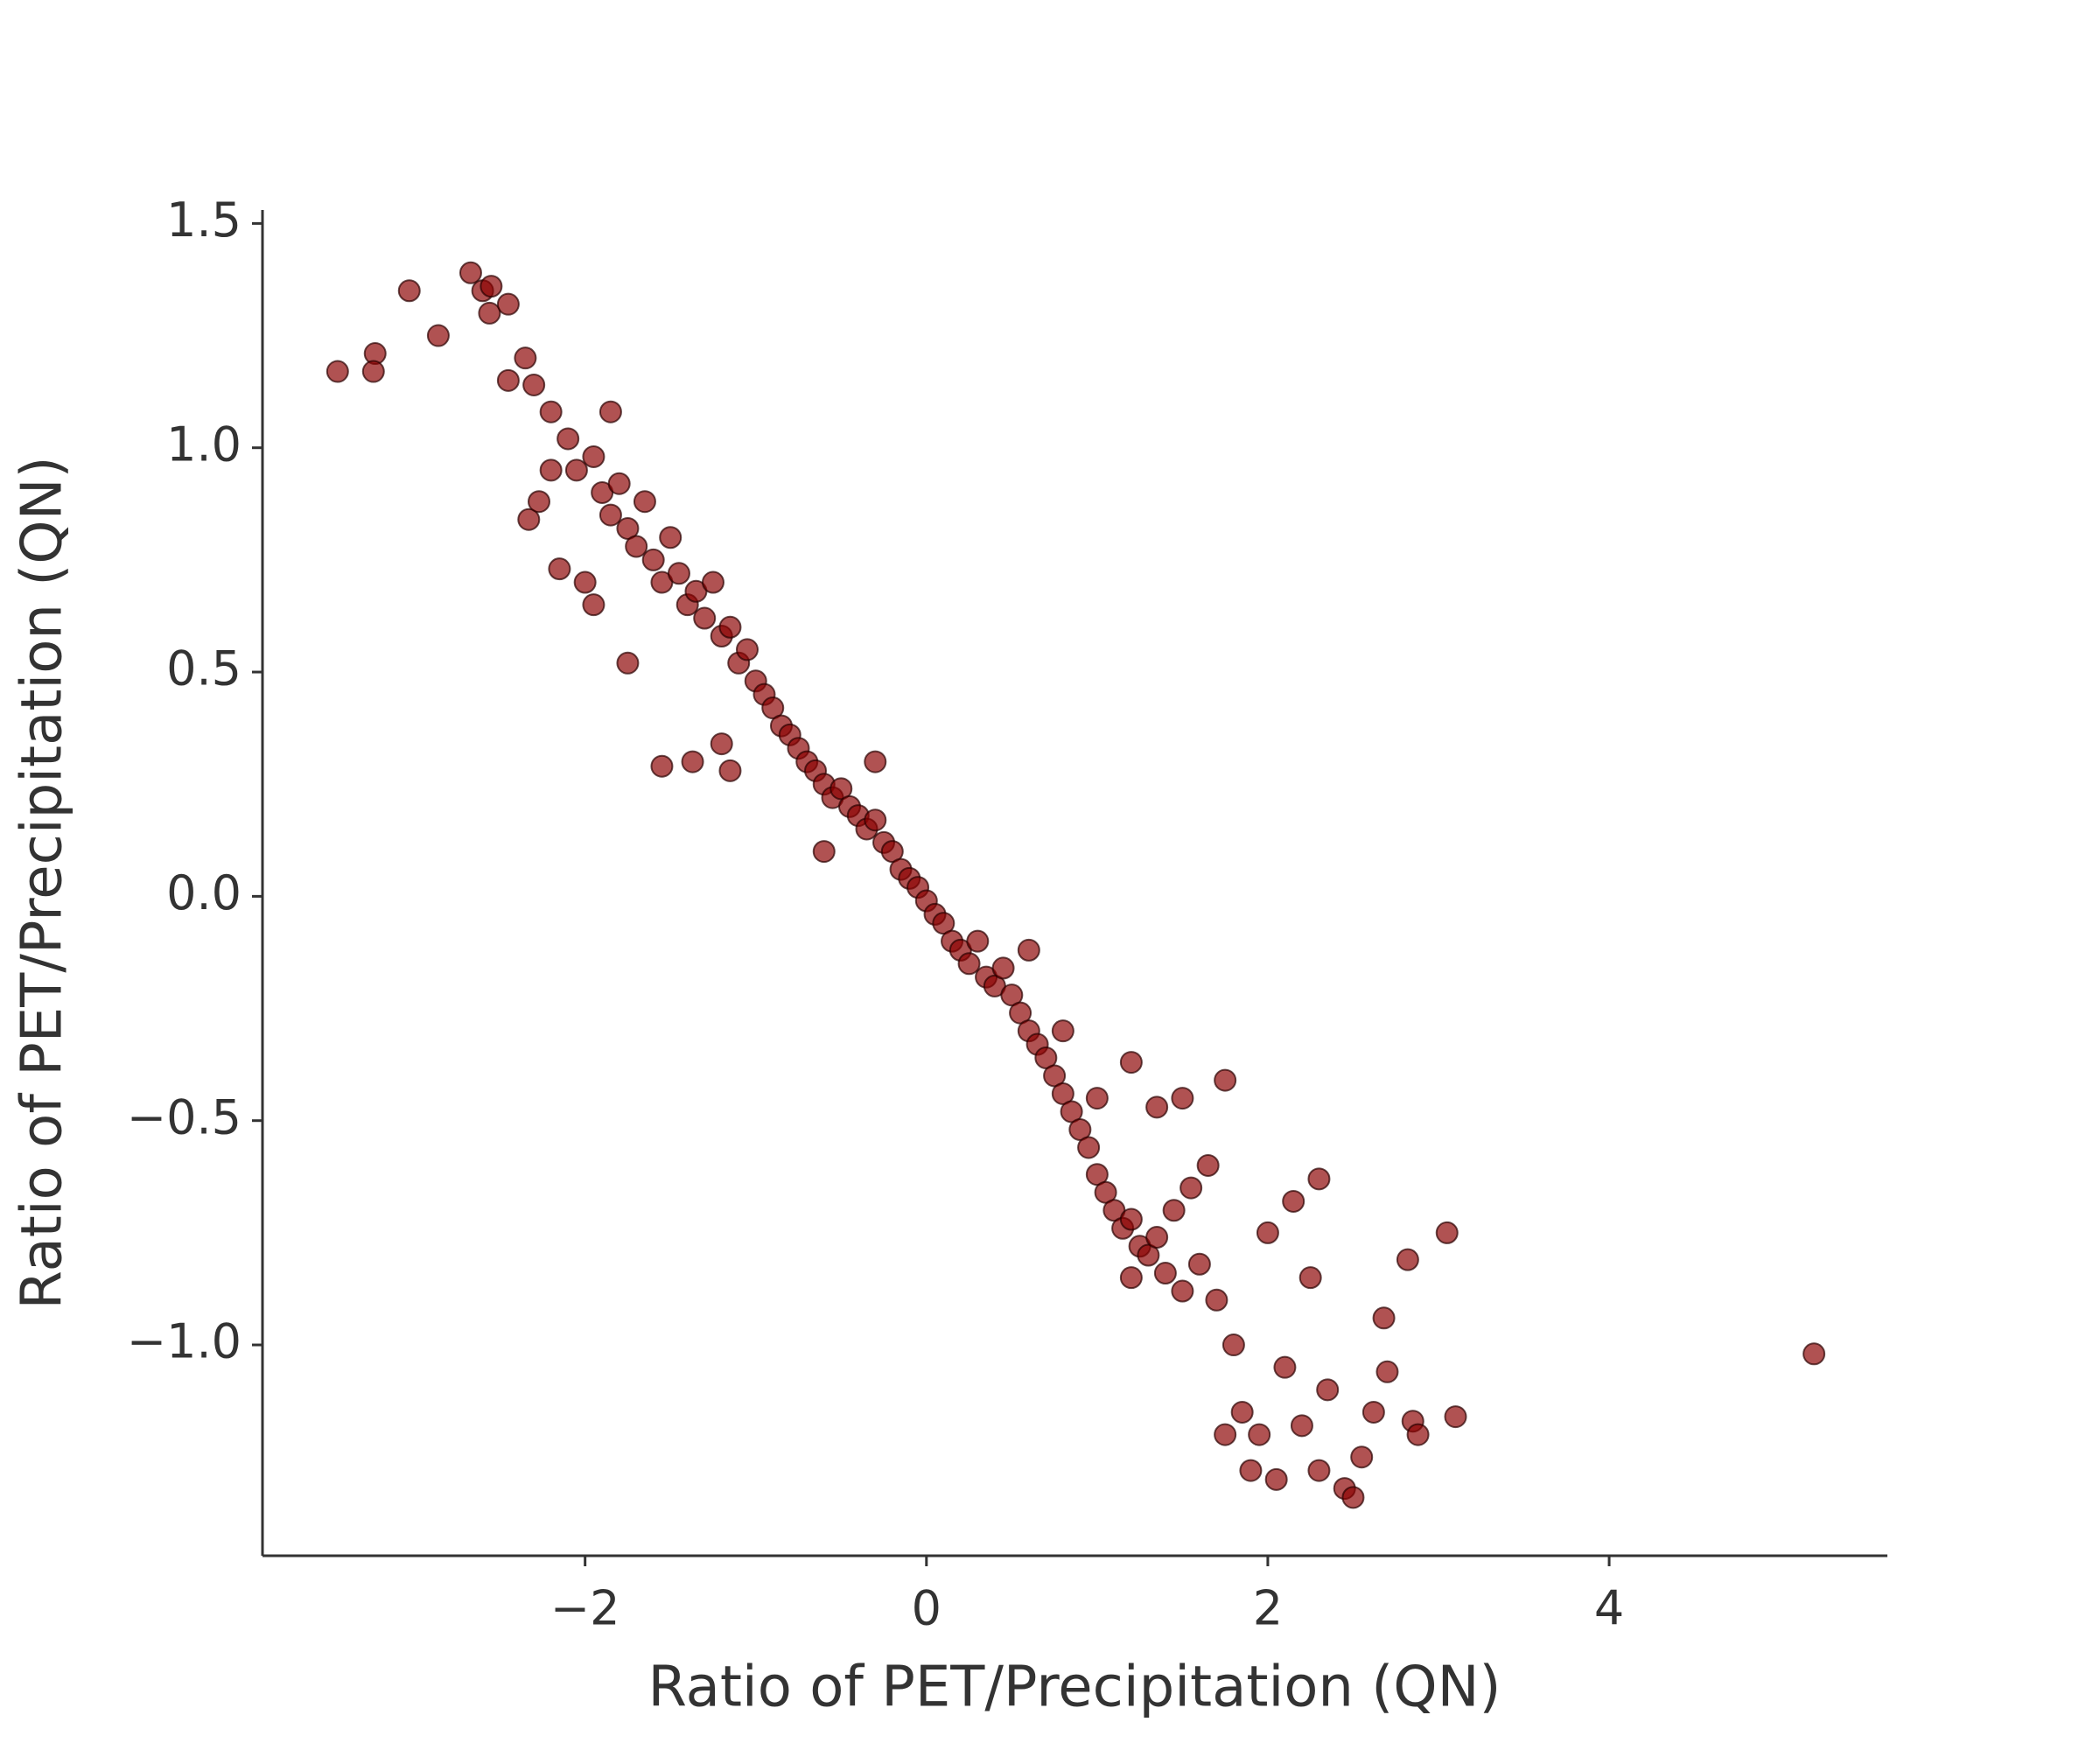  What do you see at coordinates (204, 444) in the screenshot?
I see `y-tick-label: 1.0` at bounding box center [204, 444].